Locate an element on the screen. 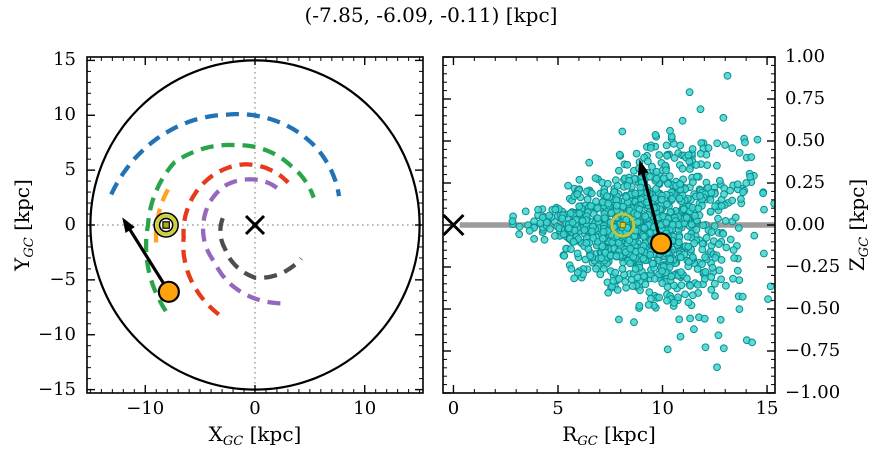 Image resolution: width=887 pixels, height=464 pixels. y-tick-label: 1.00 is located at coordinates (805, 56).